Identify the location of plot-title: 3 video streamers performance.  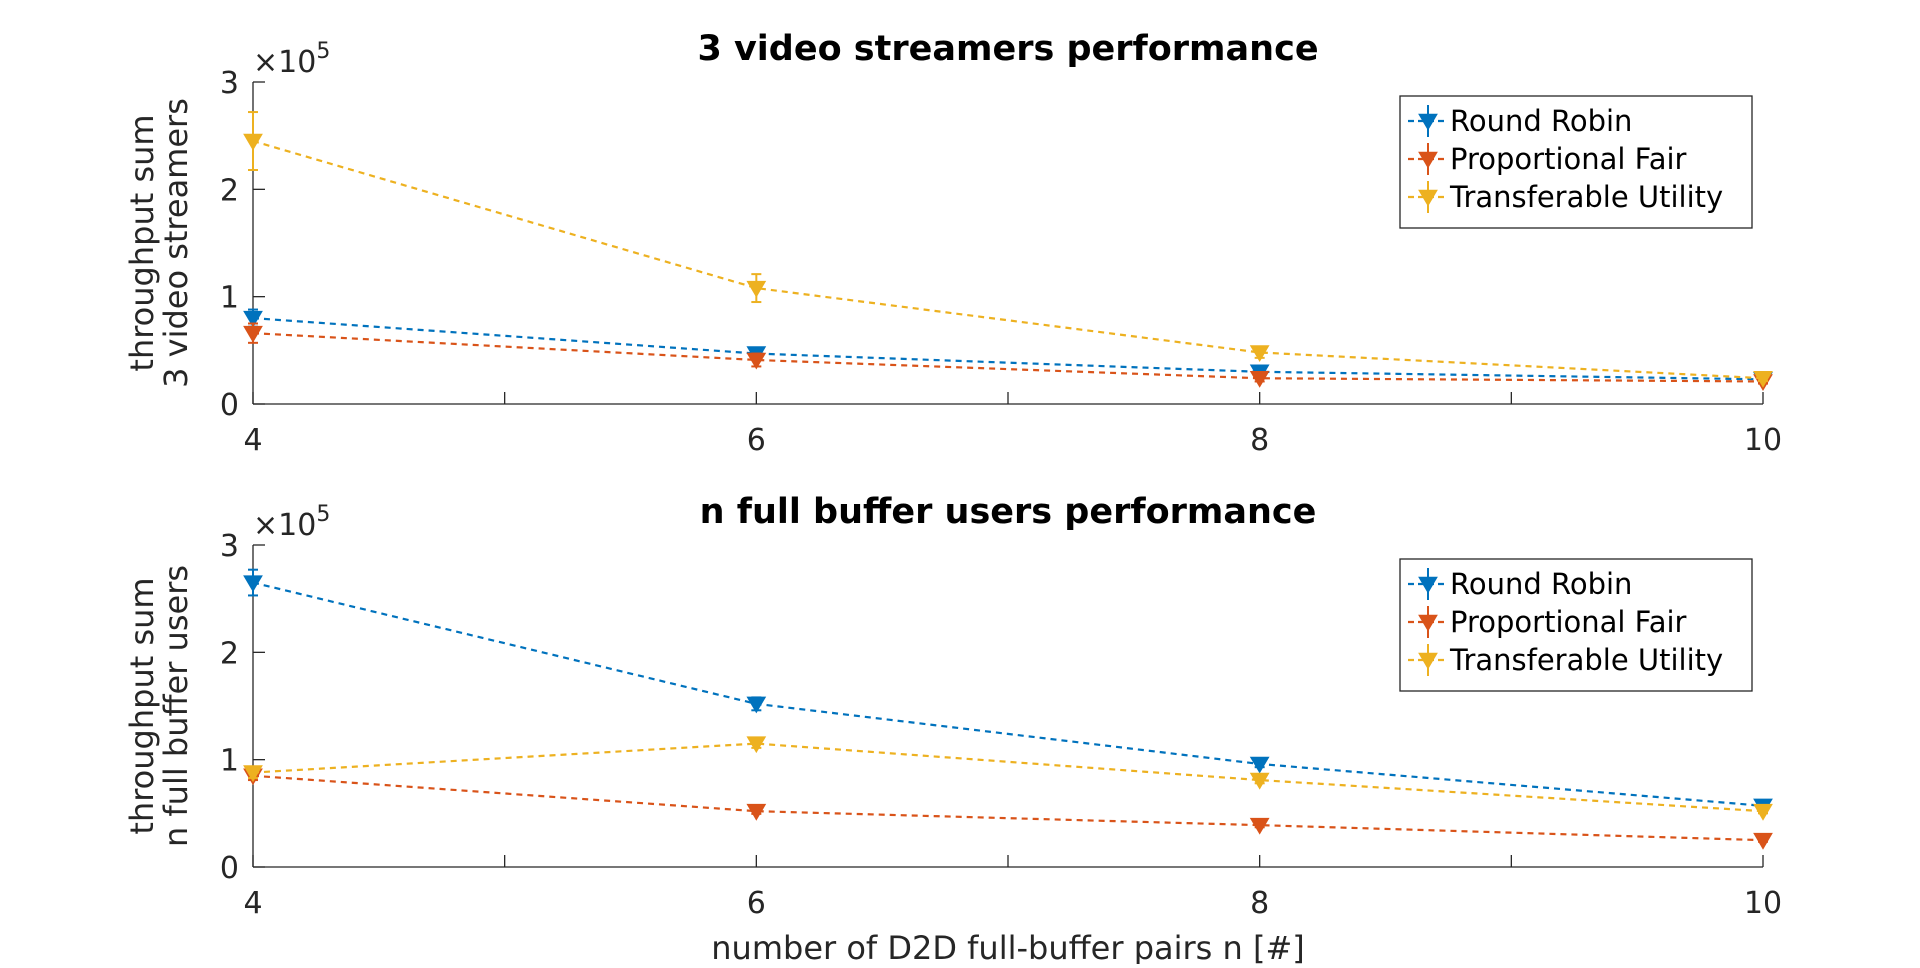
(1007, 49).